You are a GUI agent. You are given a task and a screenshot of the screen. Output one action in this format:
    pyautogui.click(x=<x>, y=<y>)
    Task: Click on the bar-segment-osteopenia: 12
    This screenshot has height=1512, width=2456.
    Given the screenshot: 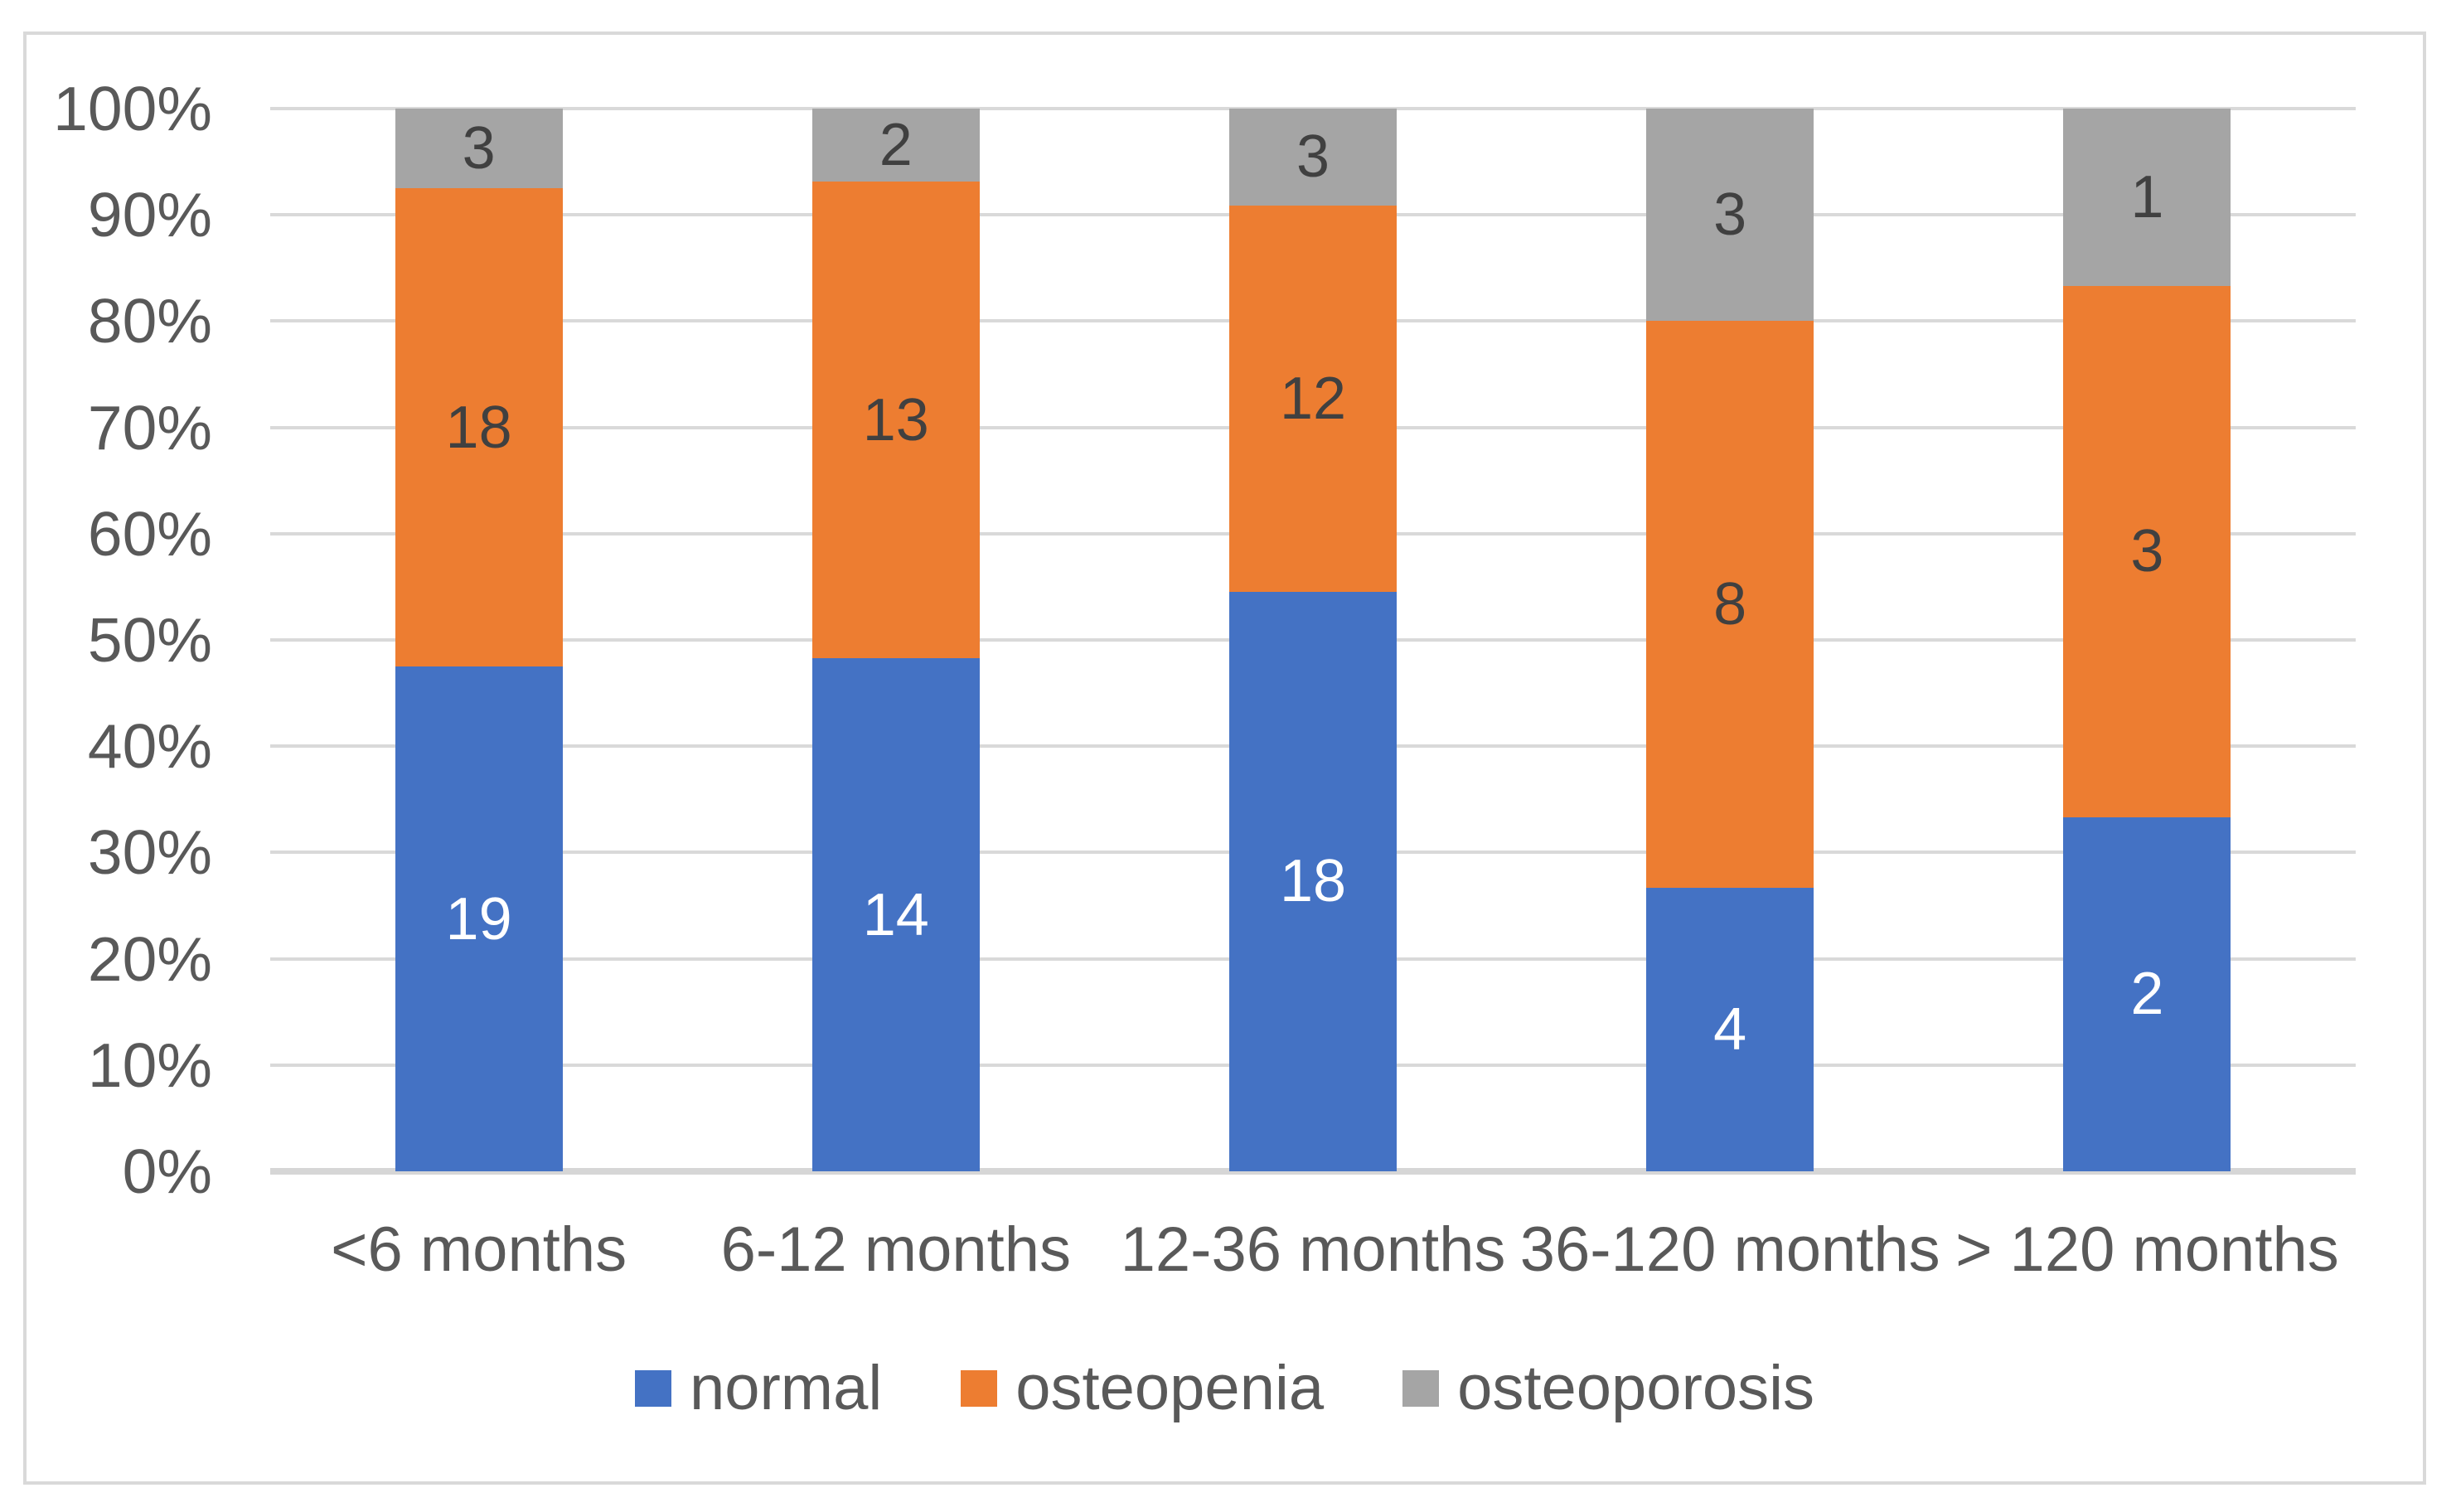 What is the action you would take?
    pyautogui.click(x=1313, y=398)
    